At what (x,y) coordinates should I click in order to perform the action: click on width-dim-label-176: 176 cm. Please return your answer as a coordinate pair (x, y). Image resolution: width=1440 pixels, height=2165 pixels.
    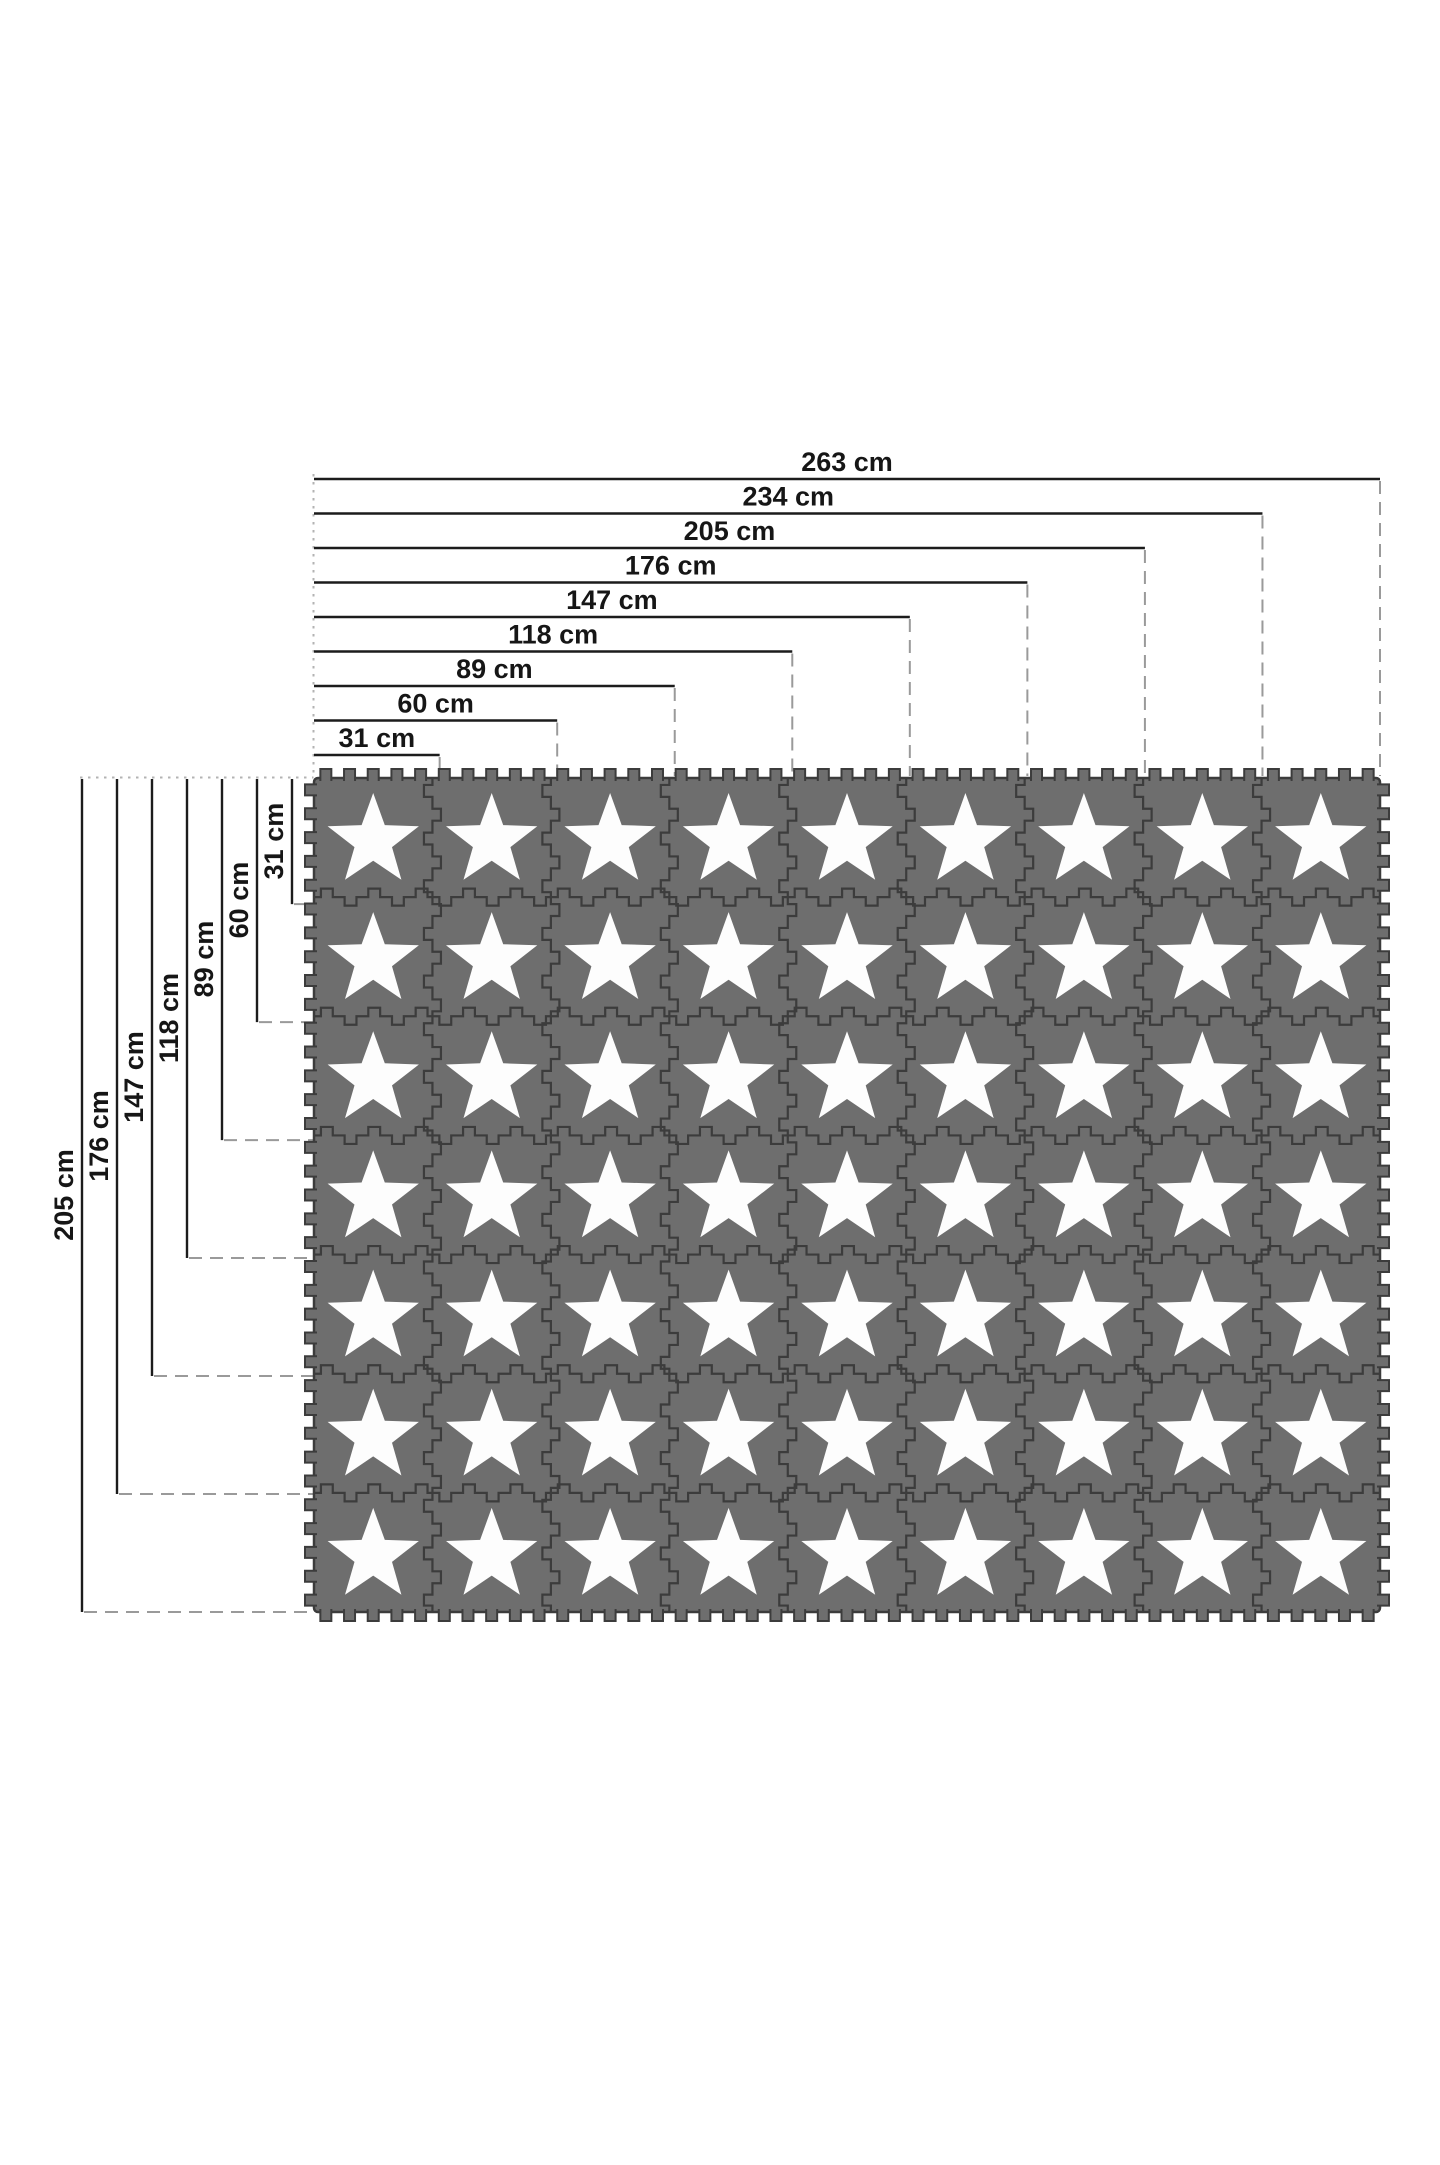
    Looking at the image, I should click on (671, 566).